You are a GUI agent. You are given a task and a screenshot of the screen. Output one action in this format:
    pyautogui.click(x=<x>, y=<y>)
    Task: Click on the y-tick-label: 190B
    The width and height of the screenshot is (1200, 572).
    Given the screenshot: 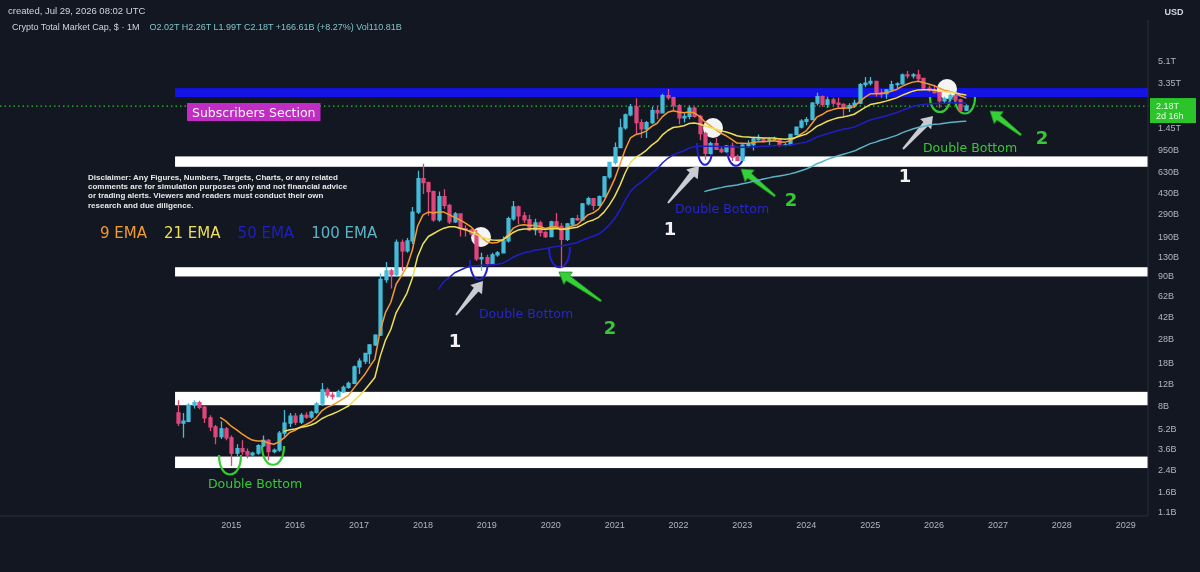 What is the action you would take?
    pyautogui.click(x=1169, y=236)
    